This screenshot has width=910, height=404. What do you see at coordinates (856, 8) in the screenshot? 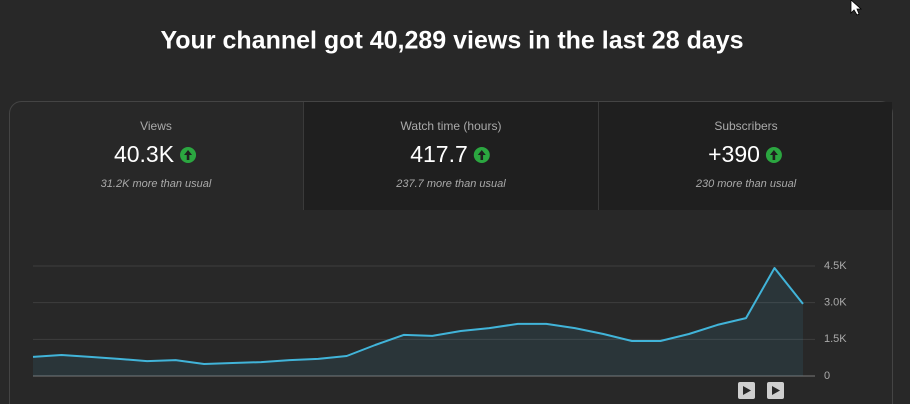
I see `cursor` at bounding box center [856, 8].